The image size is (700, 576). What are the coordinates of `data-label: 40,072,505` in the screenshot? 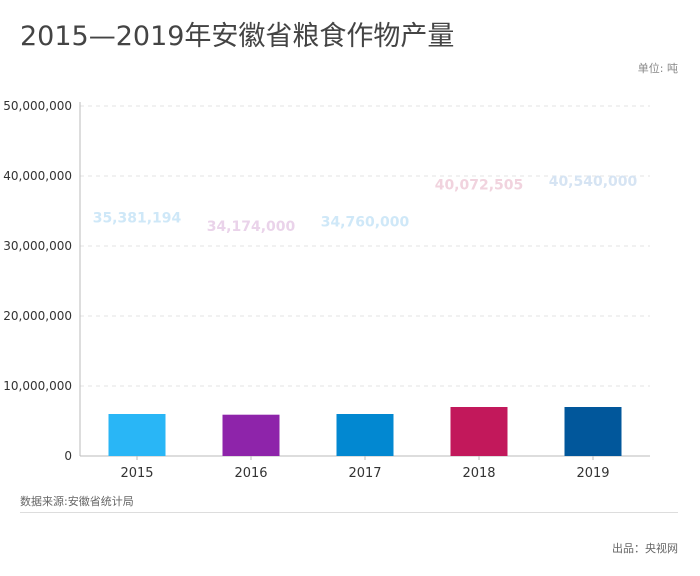 It's located at (479, 185).